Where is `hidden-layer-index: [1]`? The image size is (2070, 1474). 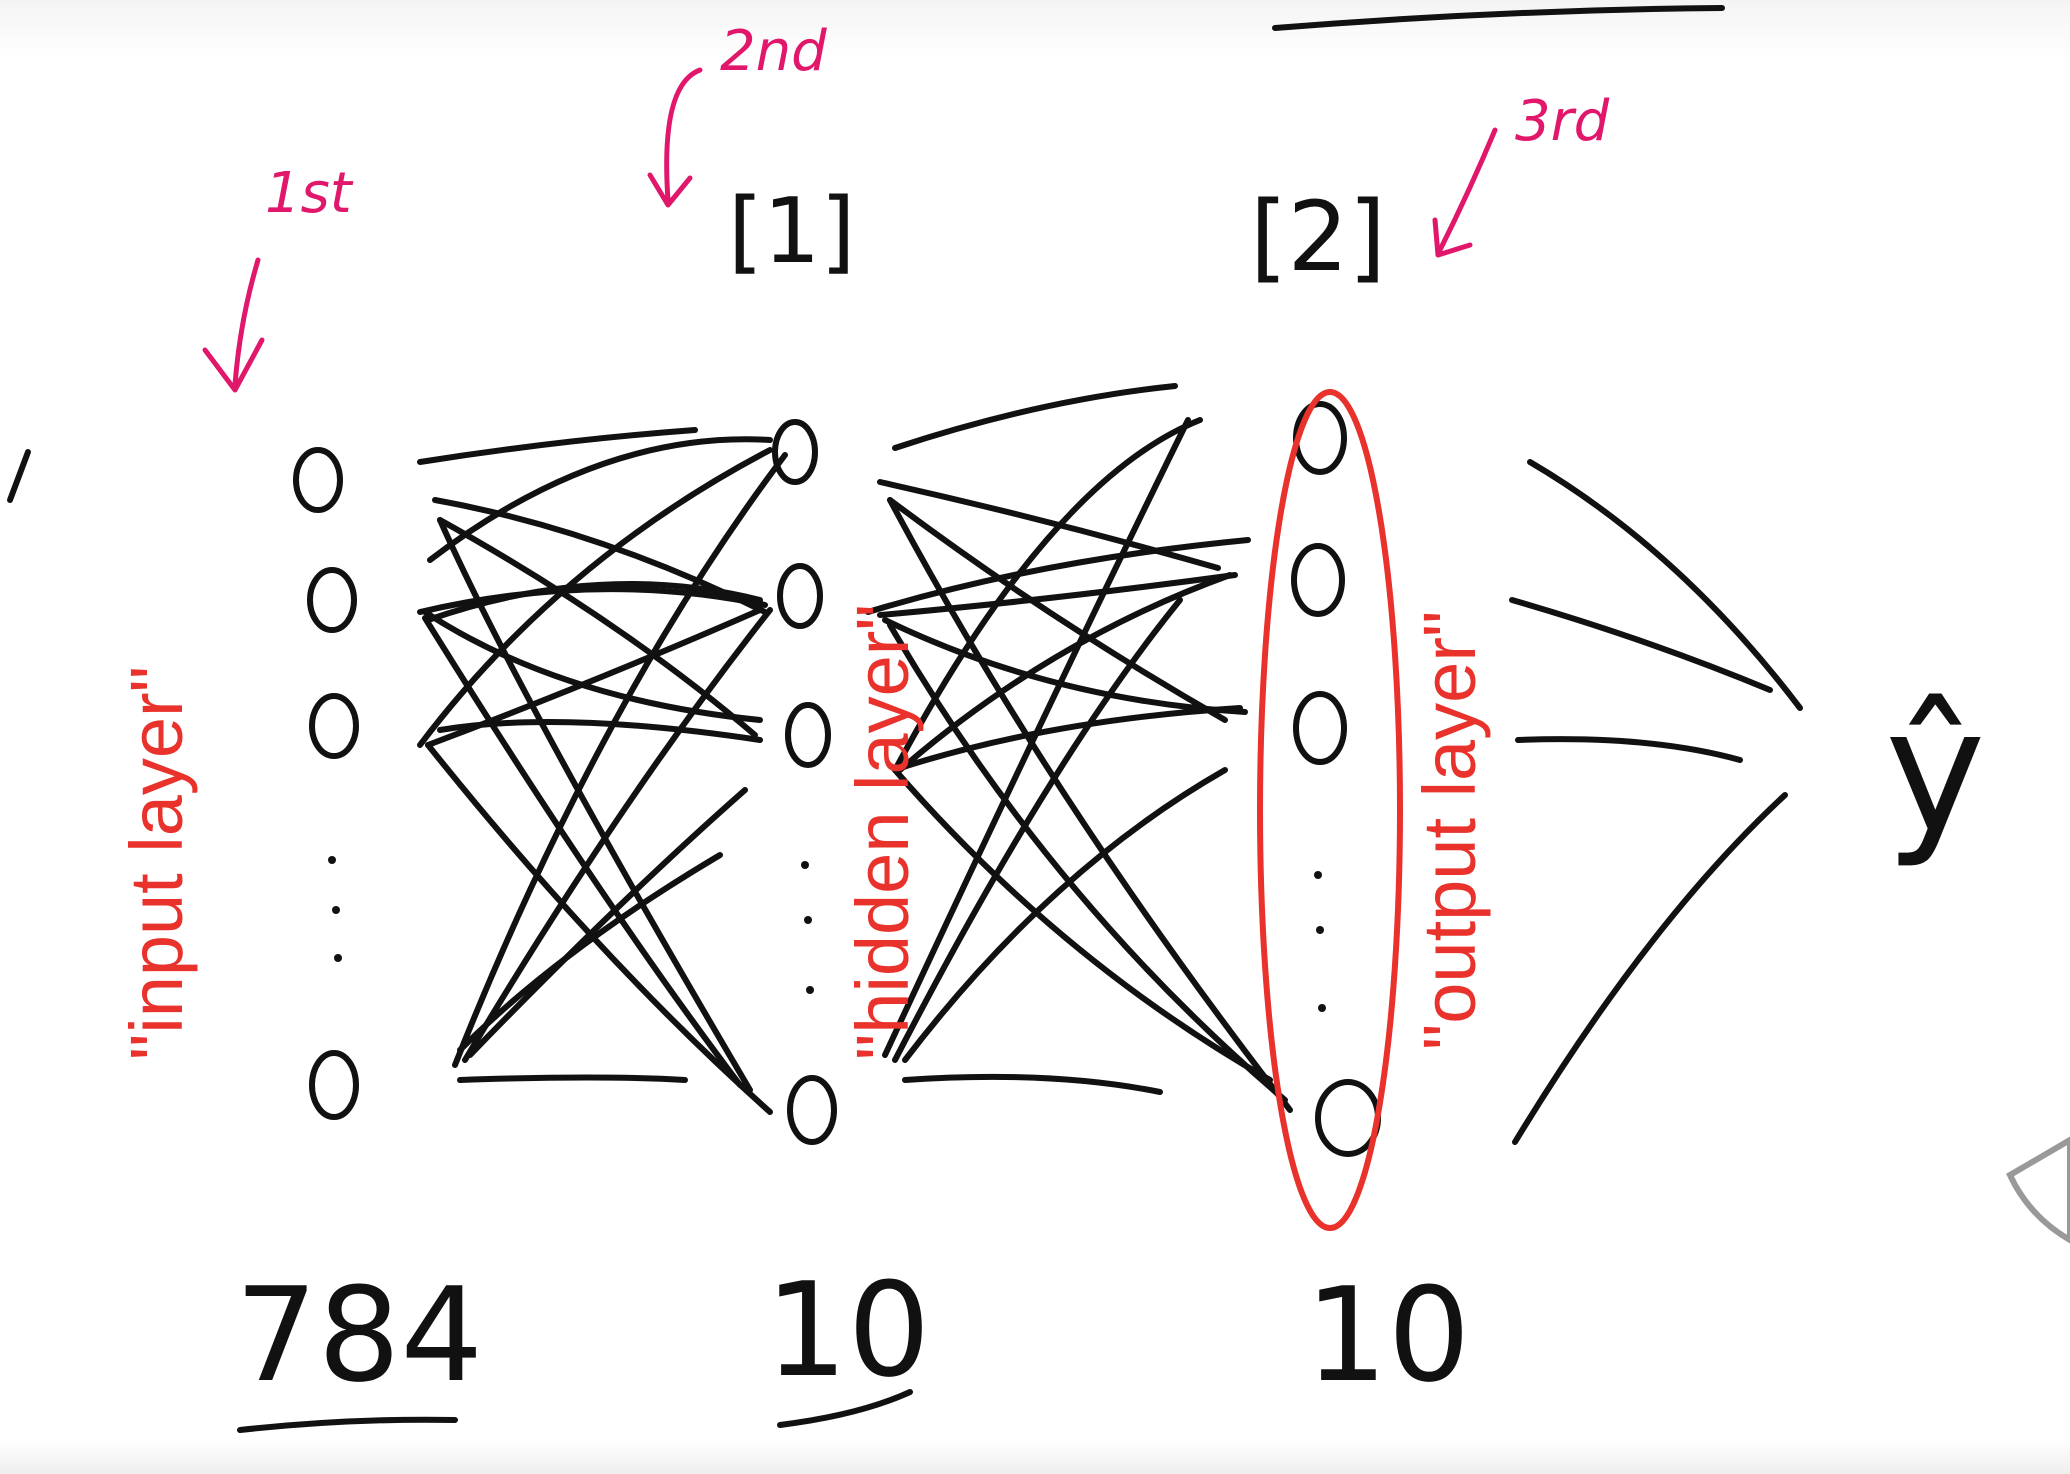
hidden-layer-index: [1] is located at coordinates (792, 231).